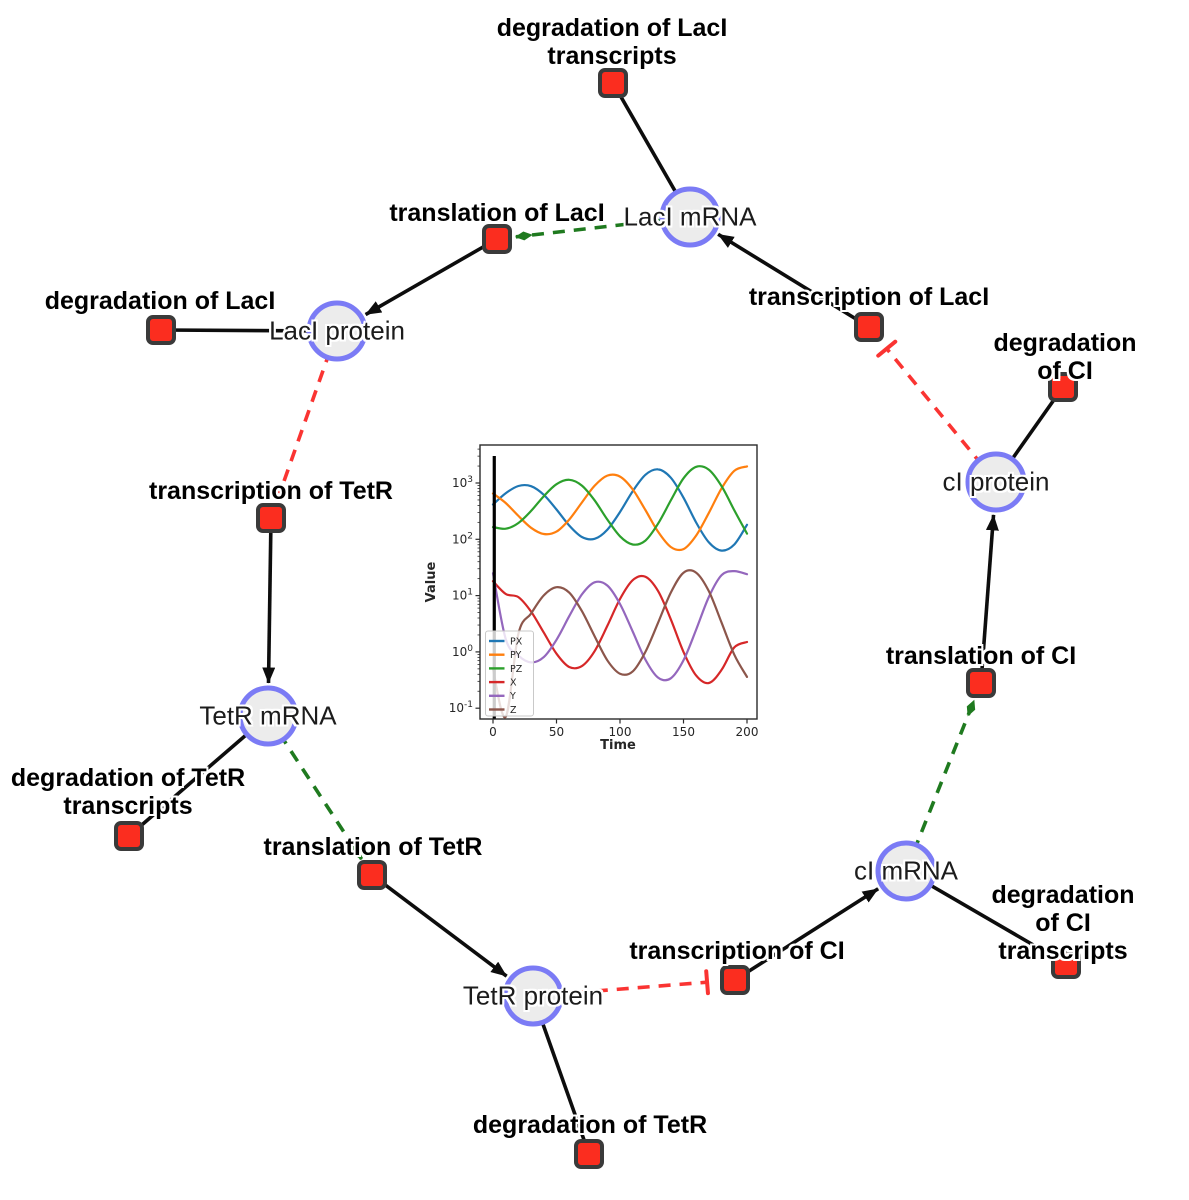  What do you see at coordinates (996, 482) in the screenshot?
I see `species-node-ci-protein` at bounding box center [996, 482].